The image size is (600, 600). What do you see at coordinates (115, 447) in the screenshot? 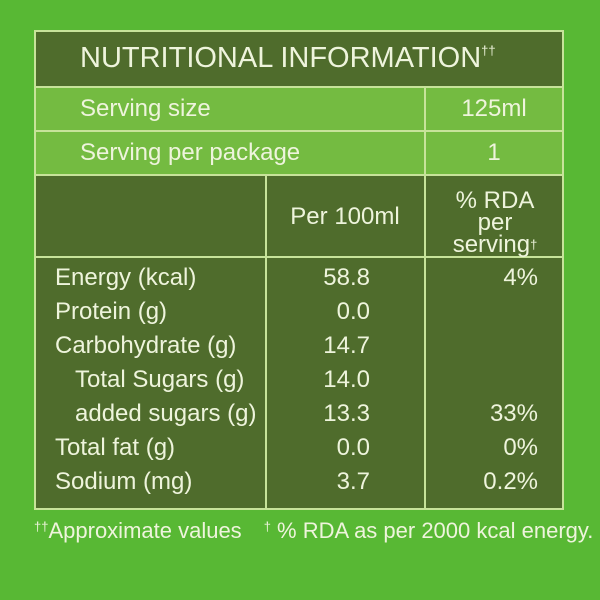
I see `row-label: Total fat (g)` at bounding box center [115, 447].